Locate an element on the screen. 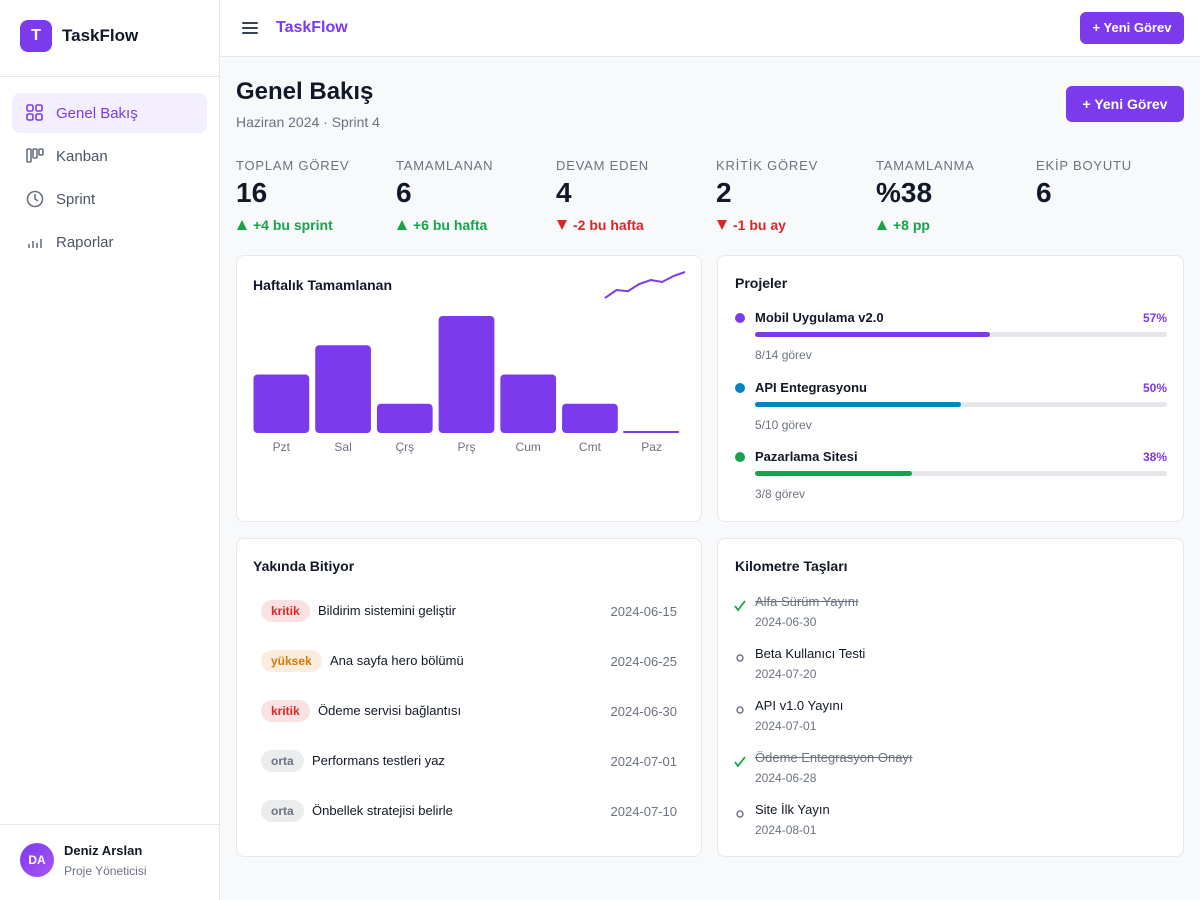  priority-badge: kritik is located at coordinates (285, 611).